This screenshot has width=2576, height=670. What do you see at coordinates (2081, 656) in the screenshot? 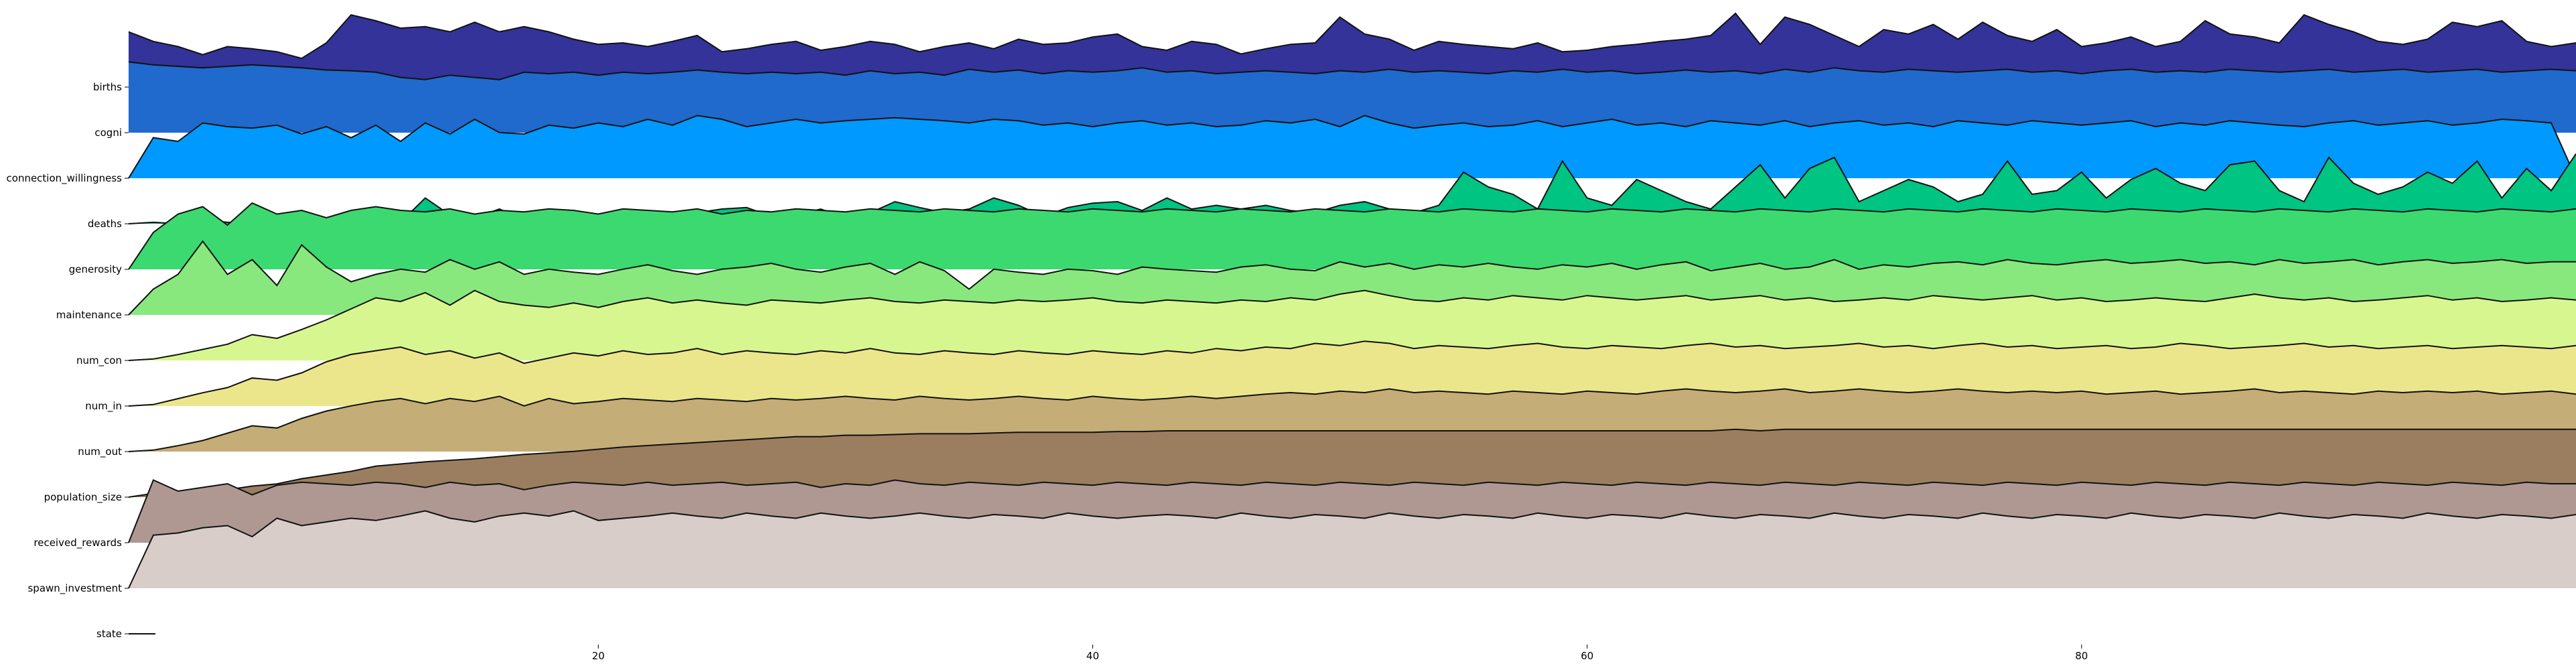
I see `x-tick-label-80: 80` at bounding box center [2081, 656].